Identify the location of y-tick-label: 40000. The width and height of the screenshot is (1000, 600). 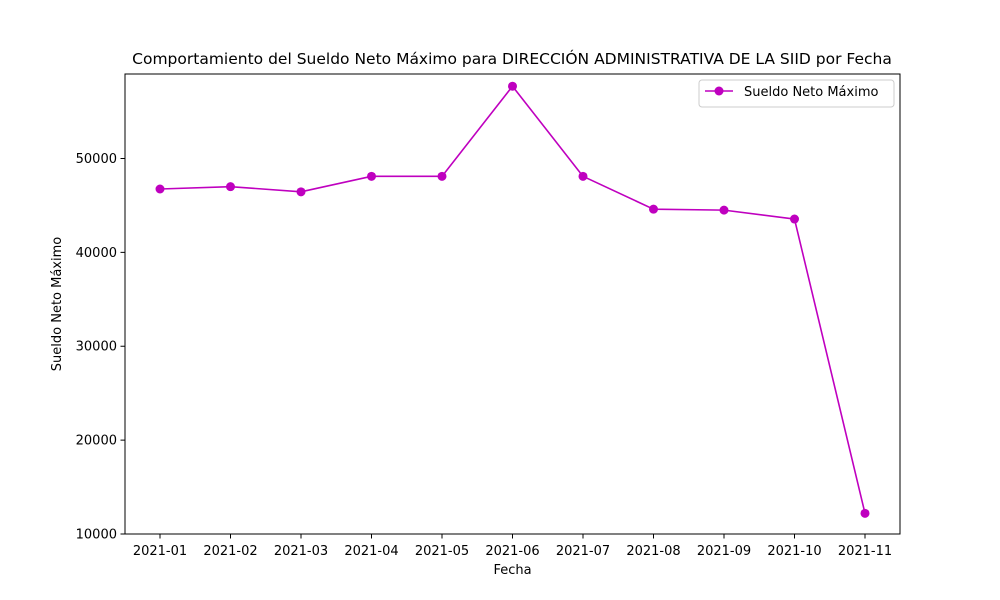
(96, 253).